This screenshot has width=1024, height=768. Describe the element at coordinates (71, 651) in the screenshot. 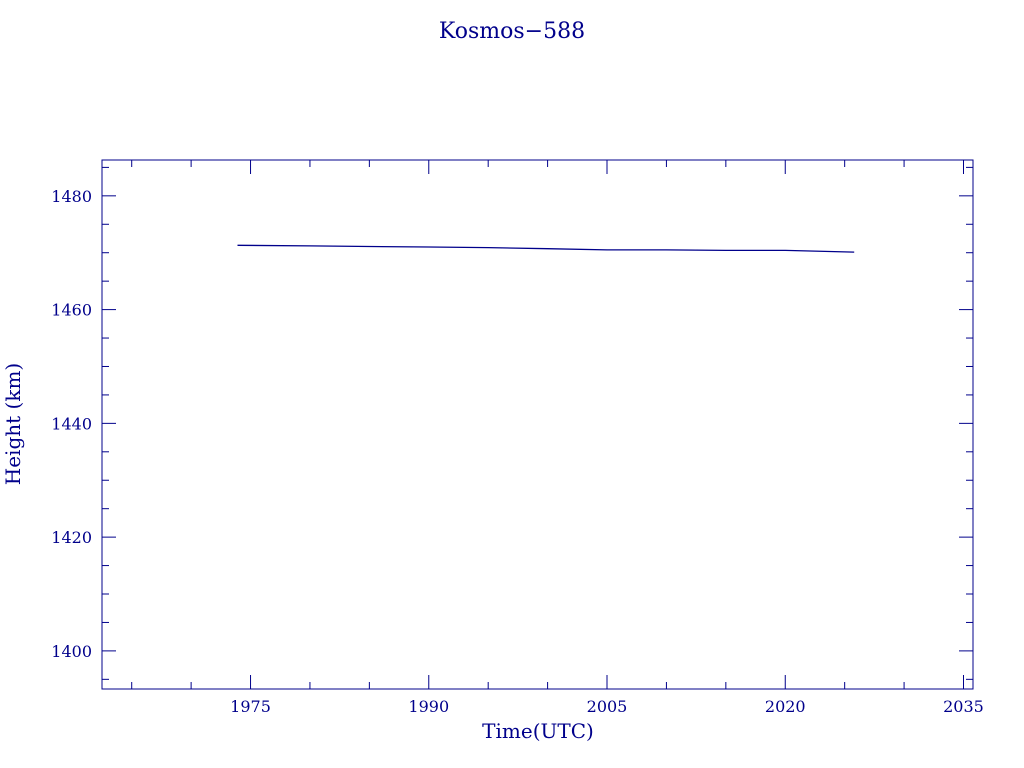

I see `y-tick-label: 1400` at that location.